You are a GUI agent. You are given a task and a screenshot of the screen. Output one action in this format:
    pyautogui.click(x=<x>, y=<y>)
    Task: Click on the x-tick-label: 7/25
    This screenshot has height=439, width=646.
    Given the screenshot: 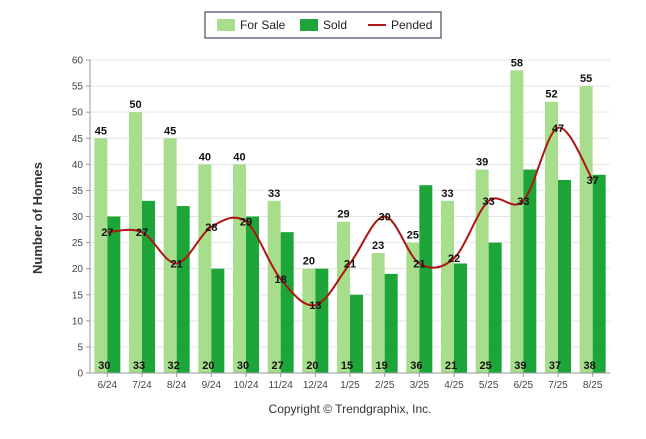 What is the action you would take?
    pyautogui.click(x=558, y=385)
    